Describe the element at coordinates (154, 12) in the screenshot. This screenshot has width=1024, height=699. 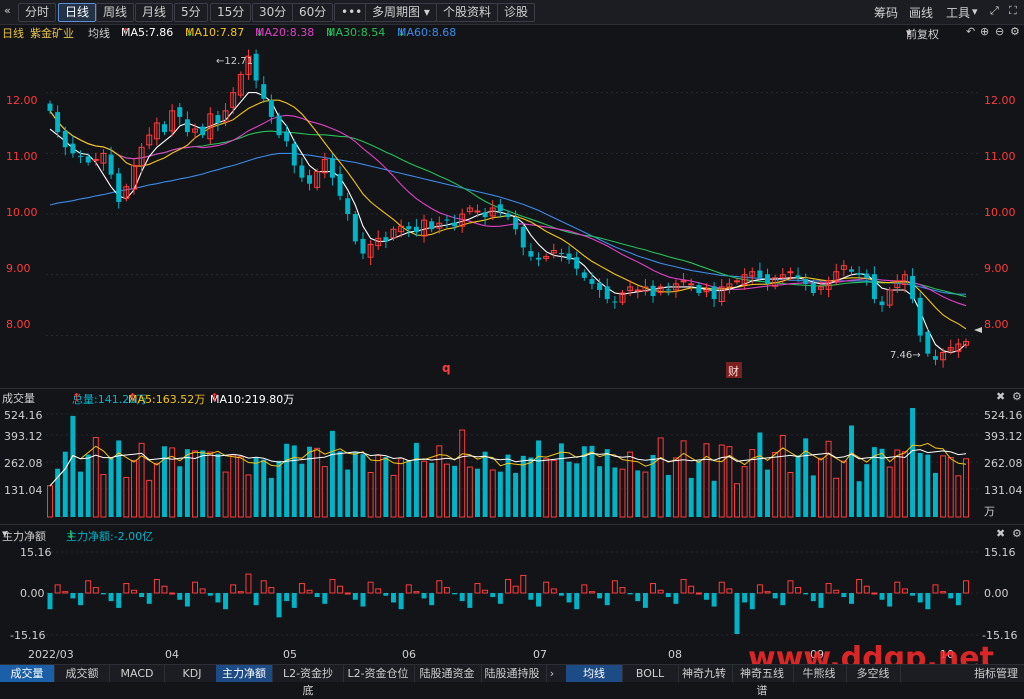
I see `tab-monthly: 月线` at that location.